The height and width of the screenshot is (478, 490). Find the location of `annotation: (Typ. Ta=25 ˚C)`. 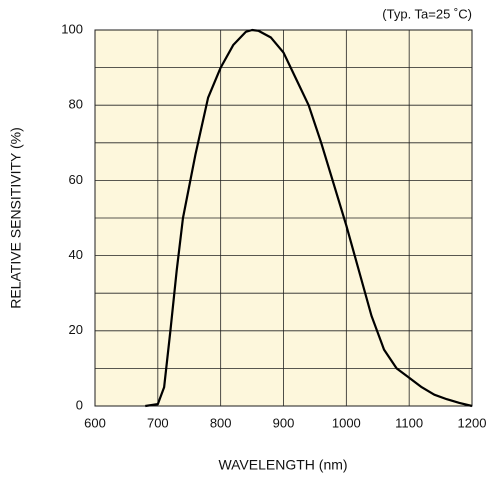

annotation: (Typ. Ta=25 ˚C) is located at coordinates (427, 13).